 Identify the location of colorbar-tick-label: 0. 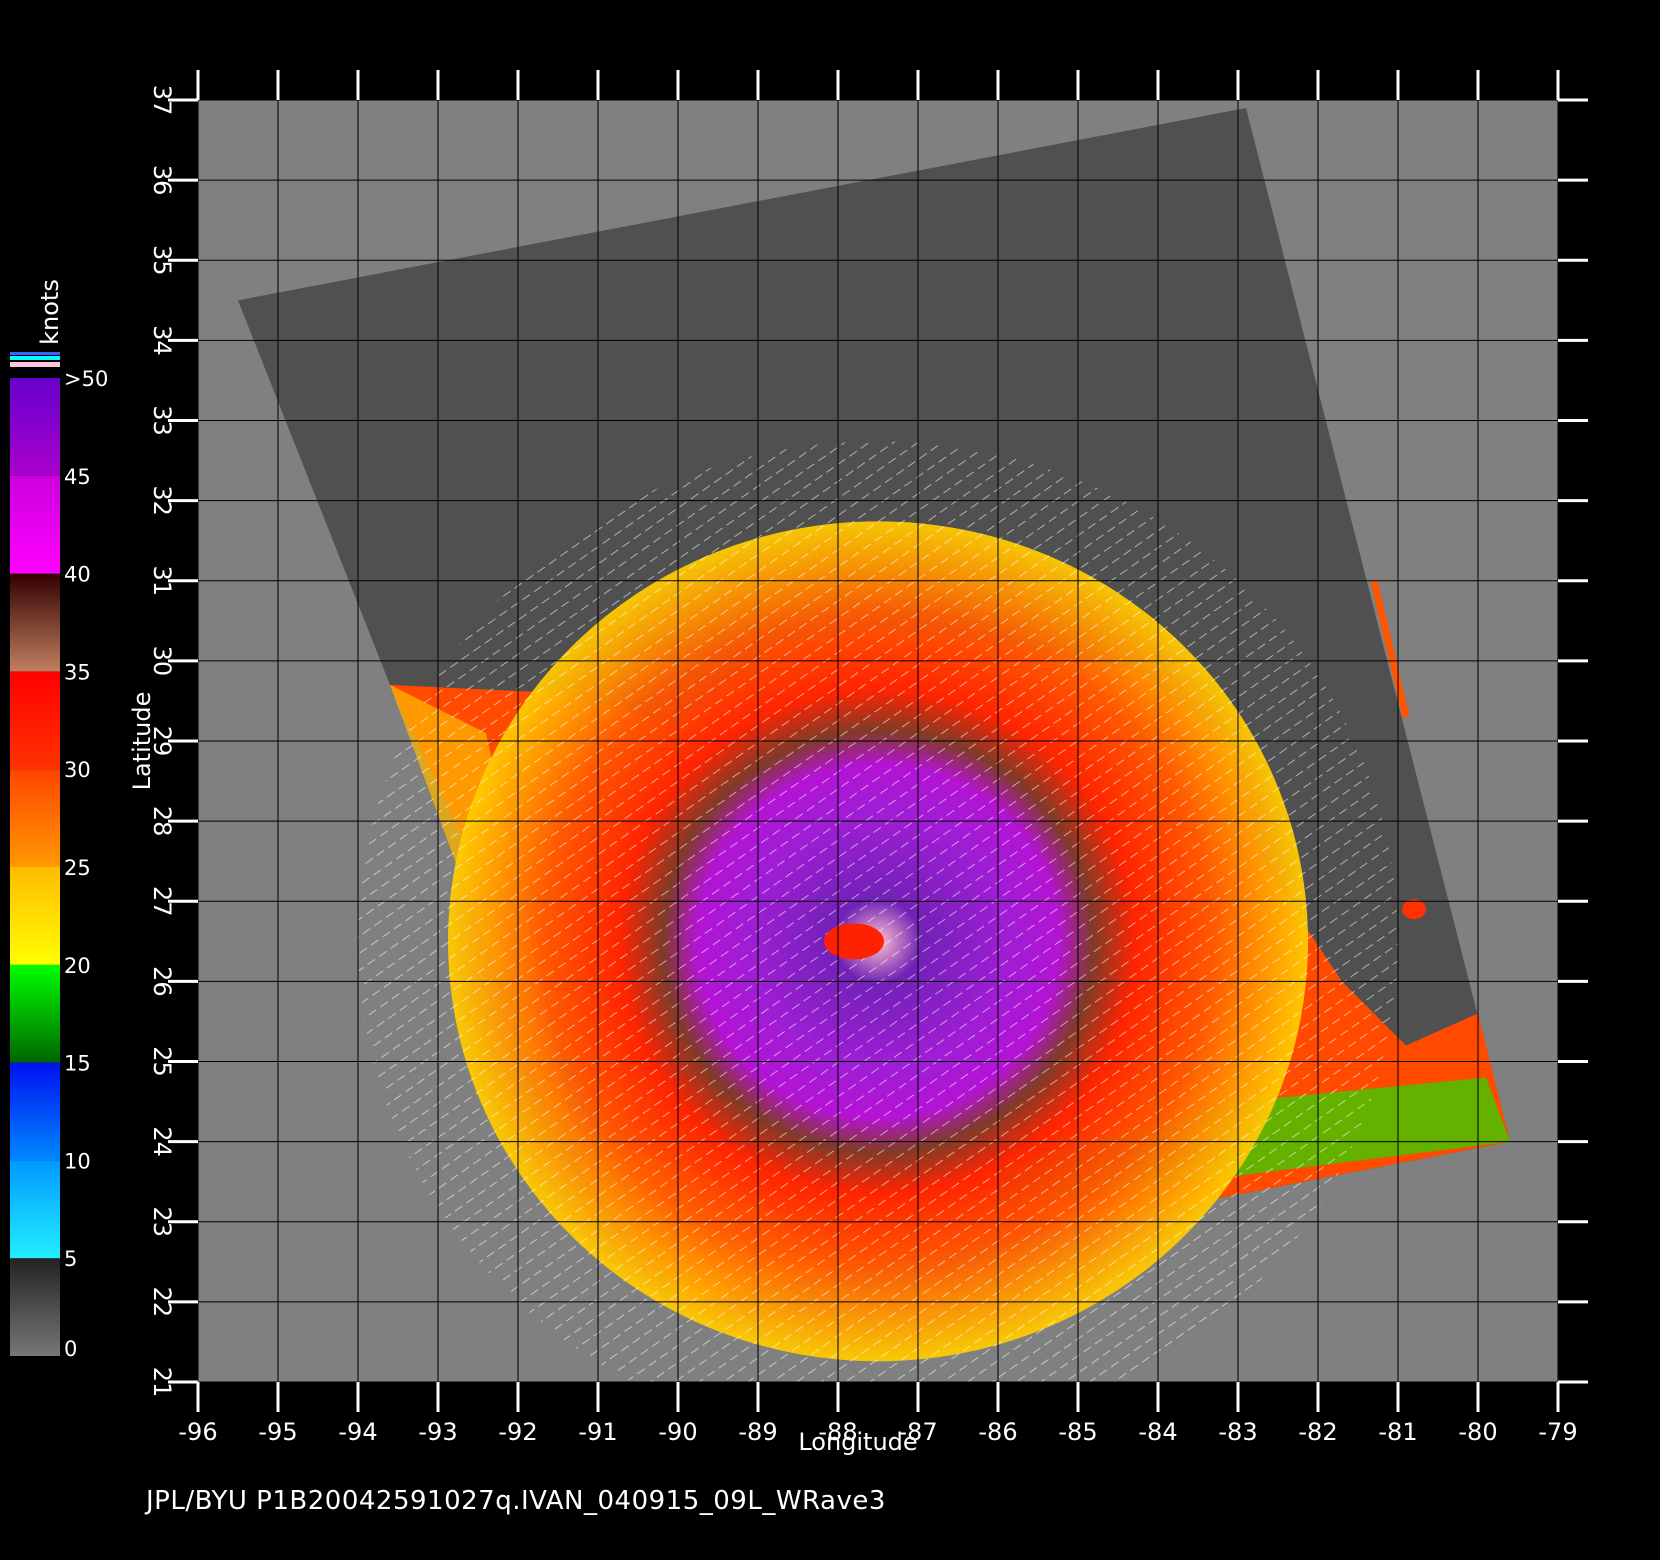
(70, 1349).